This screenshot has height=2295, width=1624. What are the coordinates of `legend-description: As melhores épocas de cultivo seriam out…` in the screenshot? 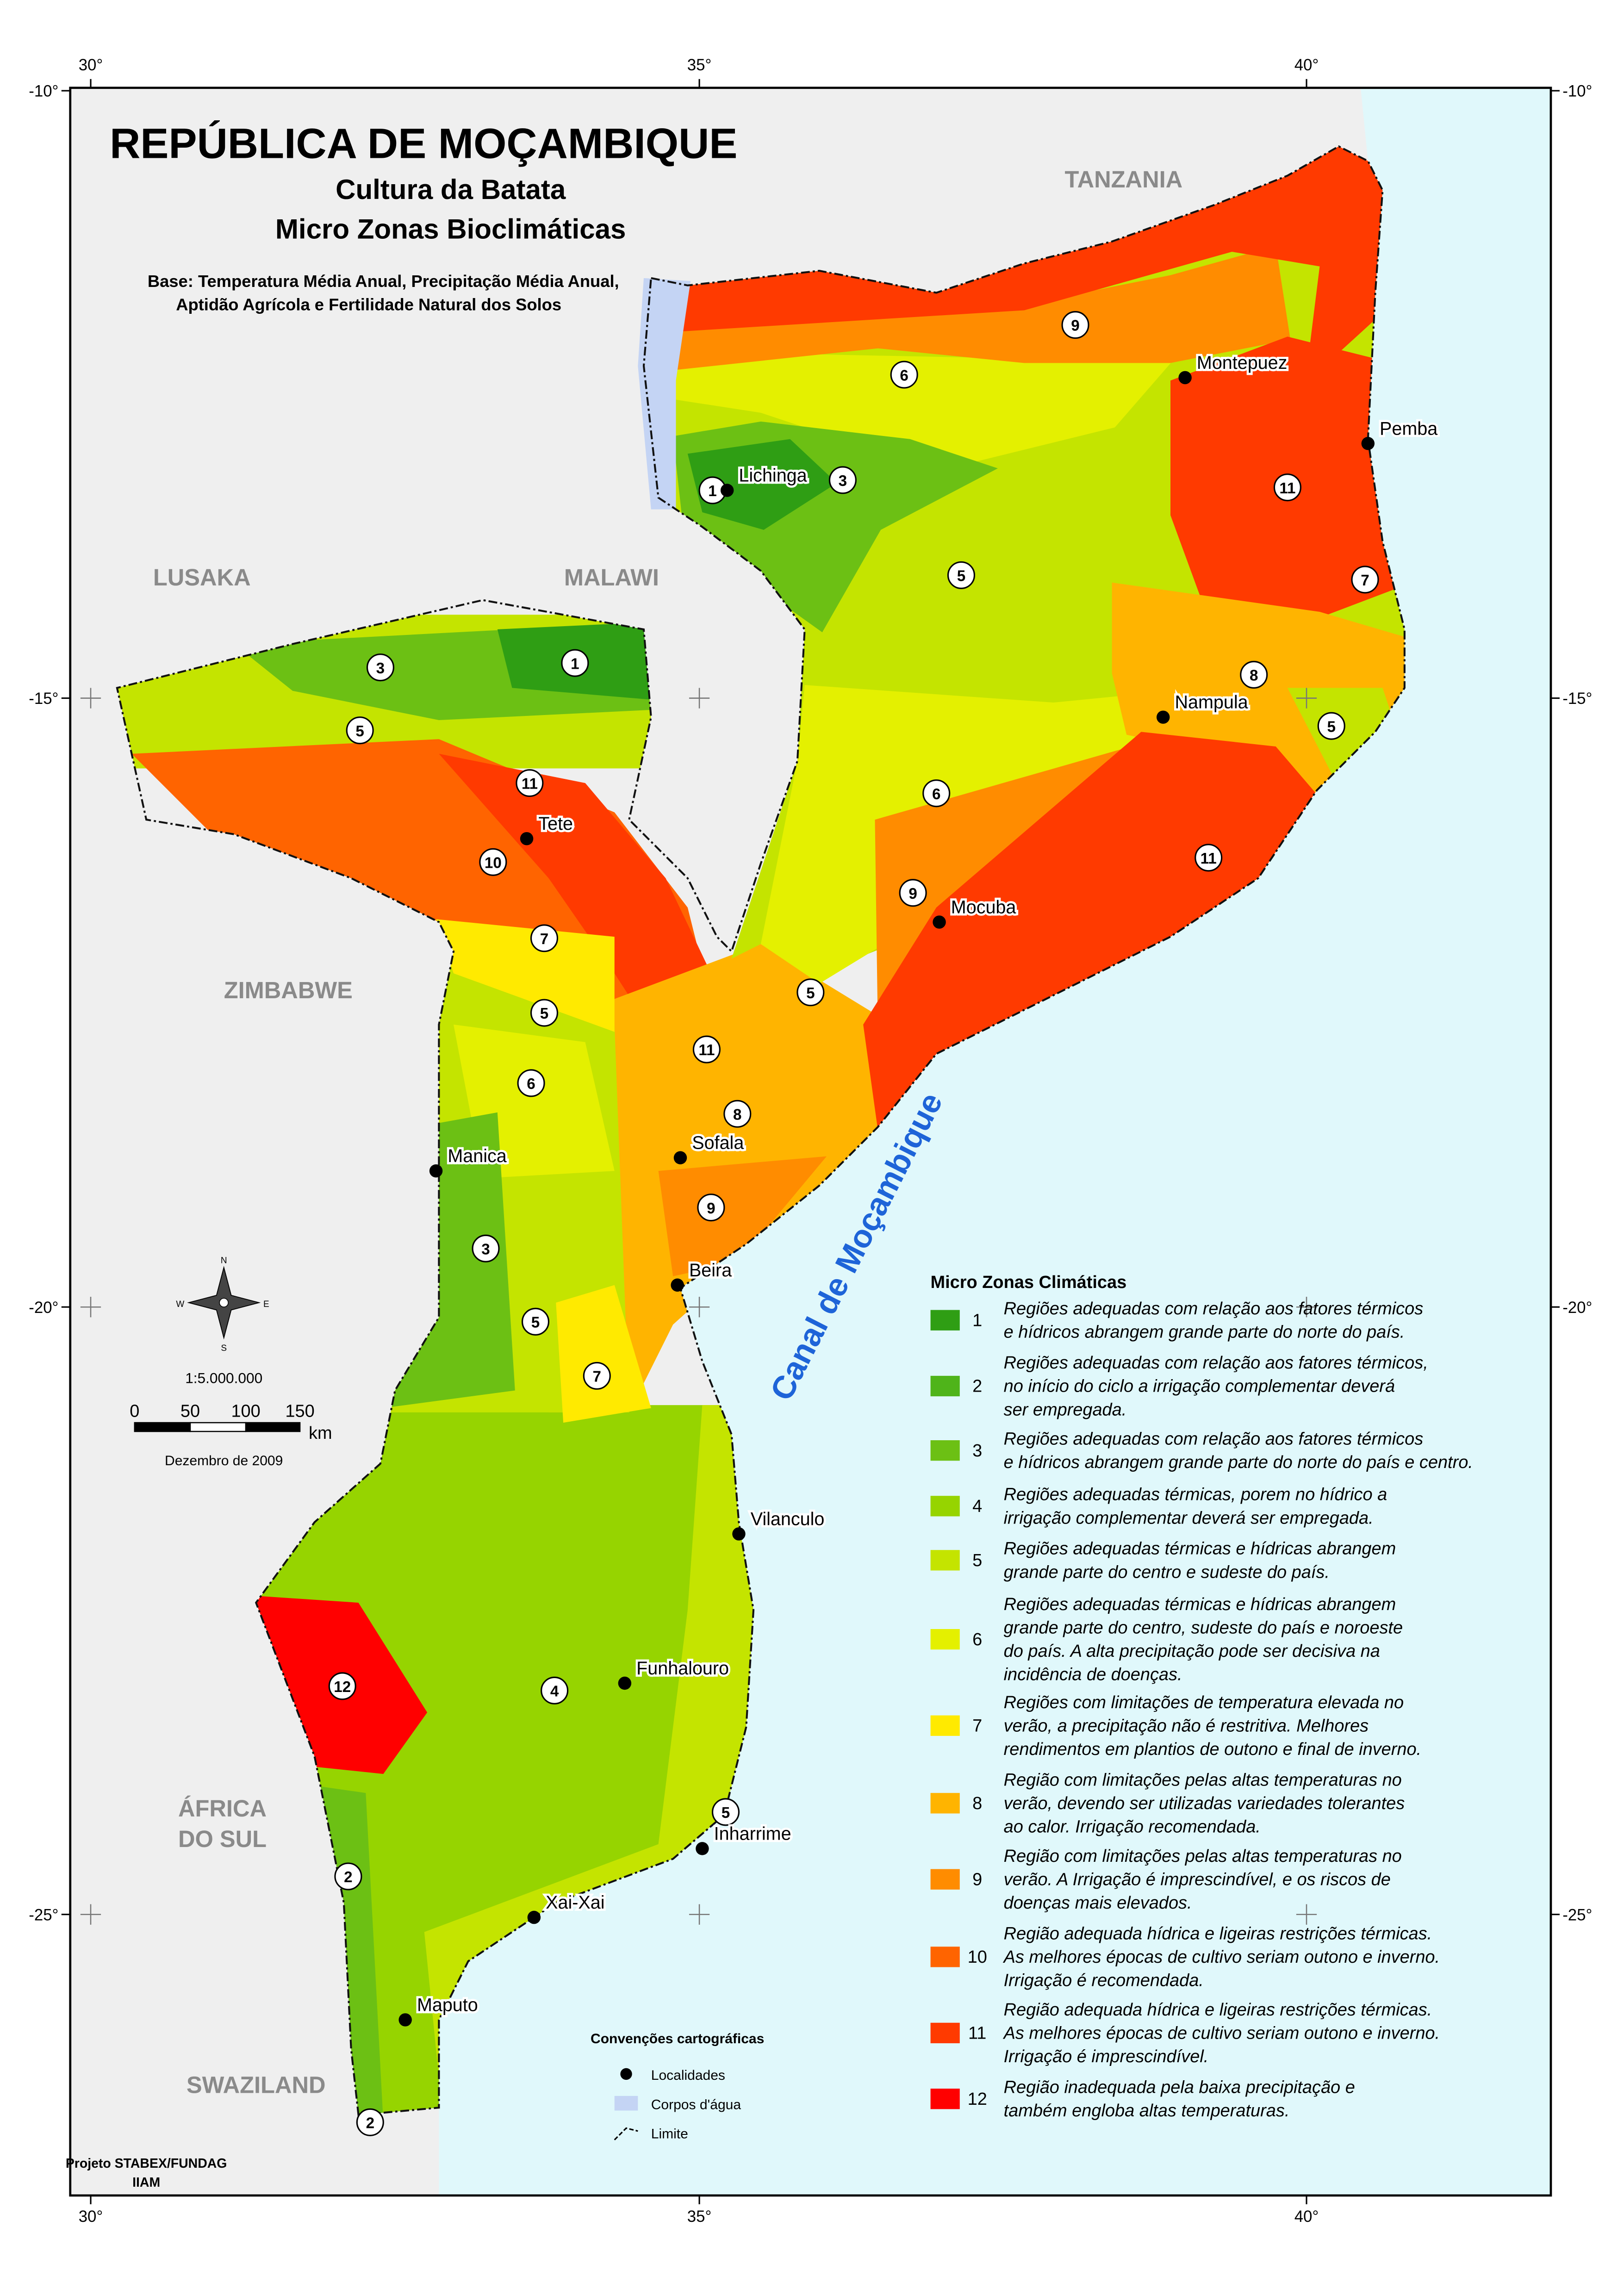 It's located at (1221, 2033).